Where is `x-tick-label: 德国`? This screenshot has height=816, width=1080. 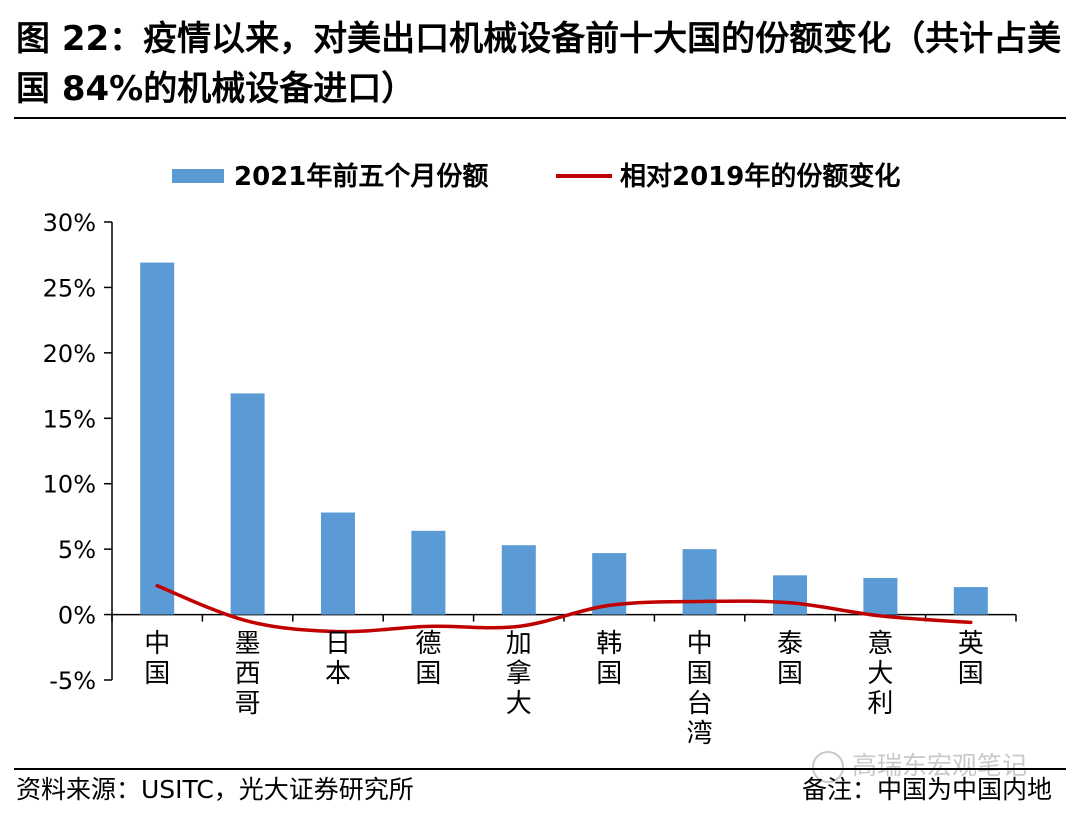 x-tick-label: 德国 is located at coordinates (428, 659).